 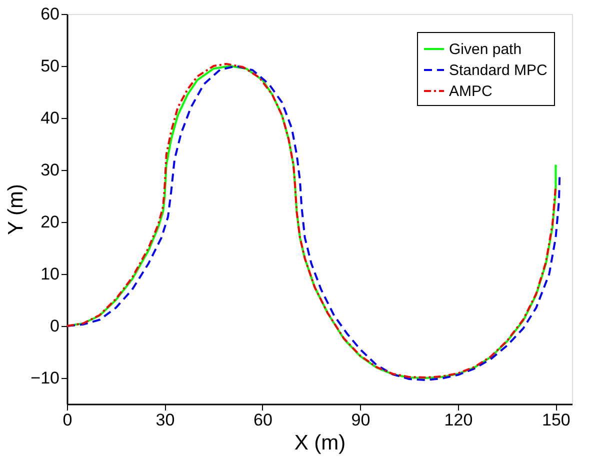 I want to click on y-tick-label: 0, so click(x=55, y=326).